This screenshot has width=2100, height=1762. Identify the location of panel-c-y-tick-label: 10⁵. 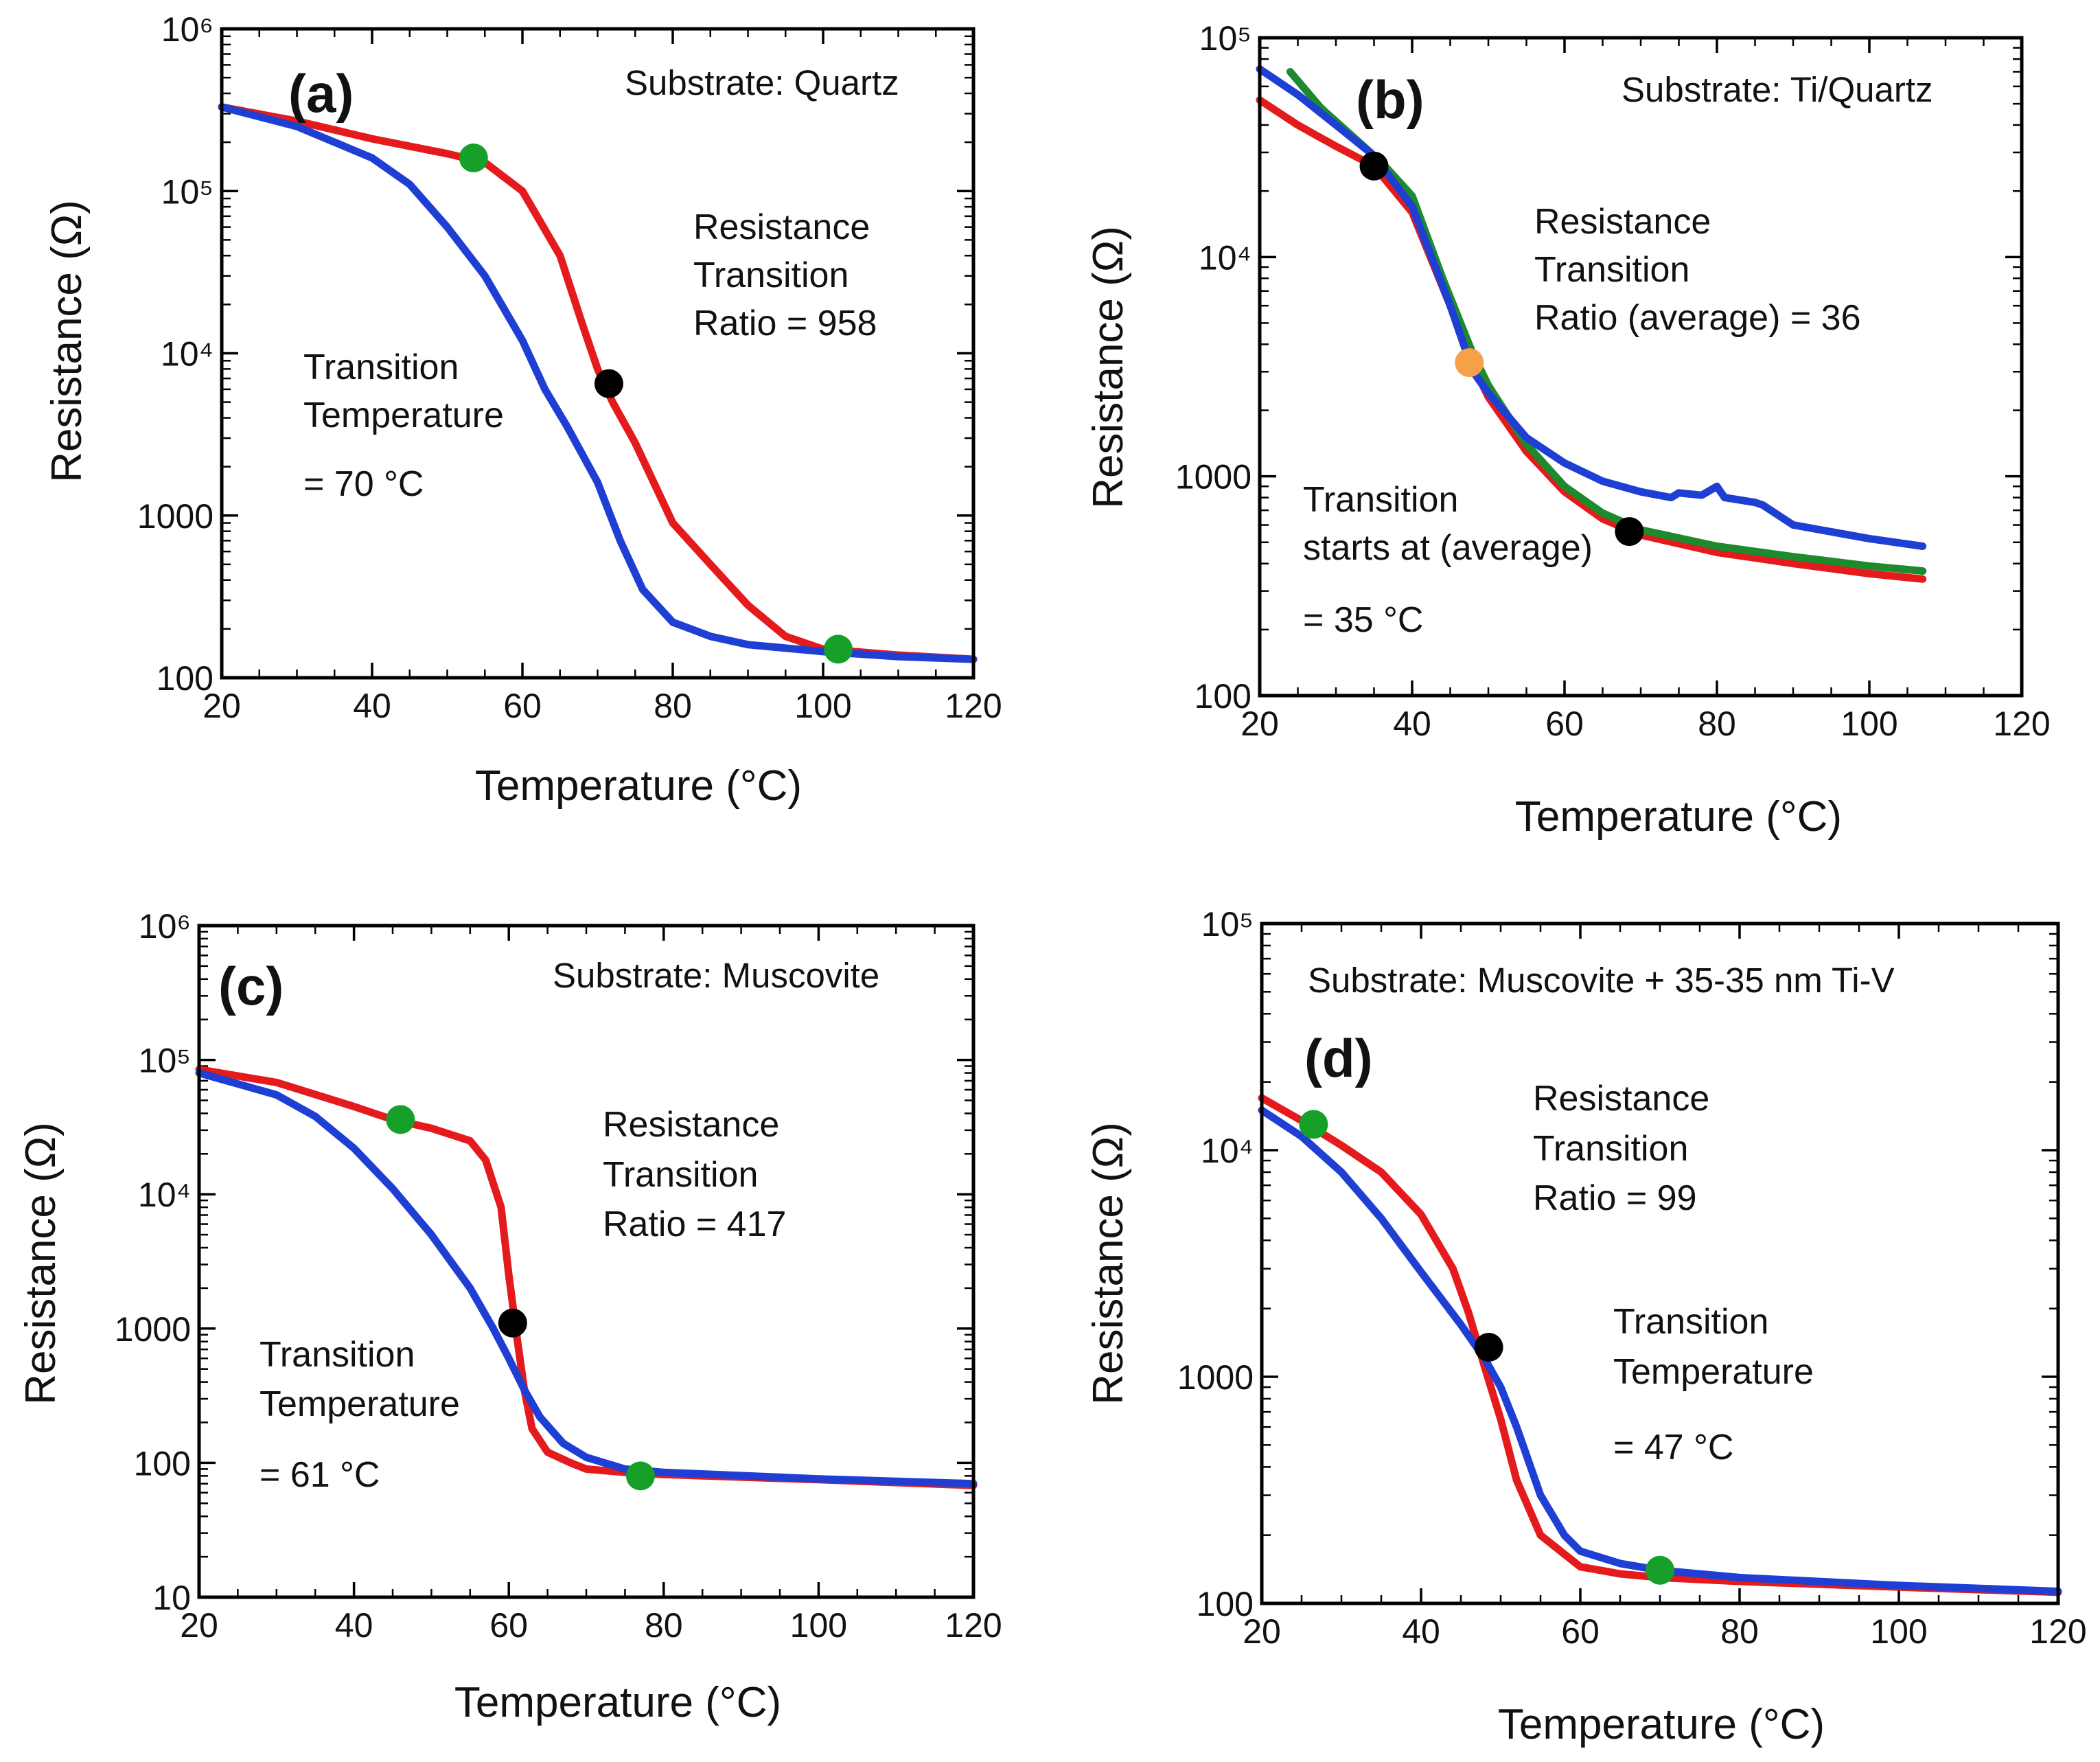
(165, 1061).